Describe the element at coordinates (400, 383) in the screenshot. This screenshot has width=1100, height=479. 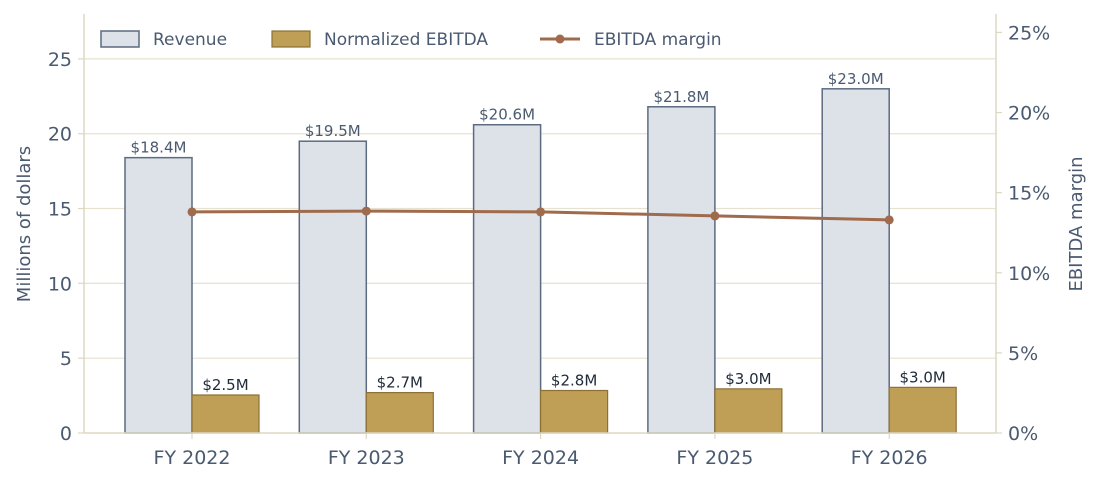
I see `ebitda-data-label: $2.7M` at that location.